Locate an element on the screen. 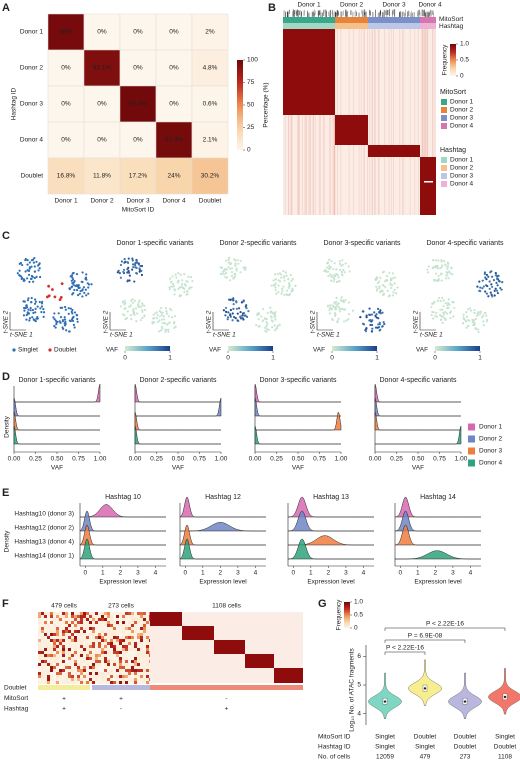 Image resolution: width=520 pixels, height=770 pixels. x-tick-label: 2 is located at coordinates (436, 573).